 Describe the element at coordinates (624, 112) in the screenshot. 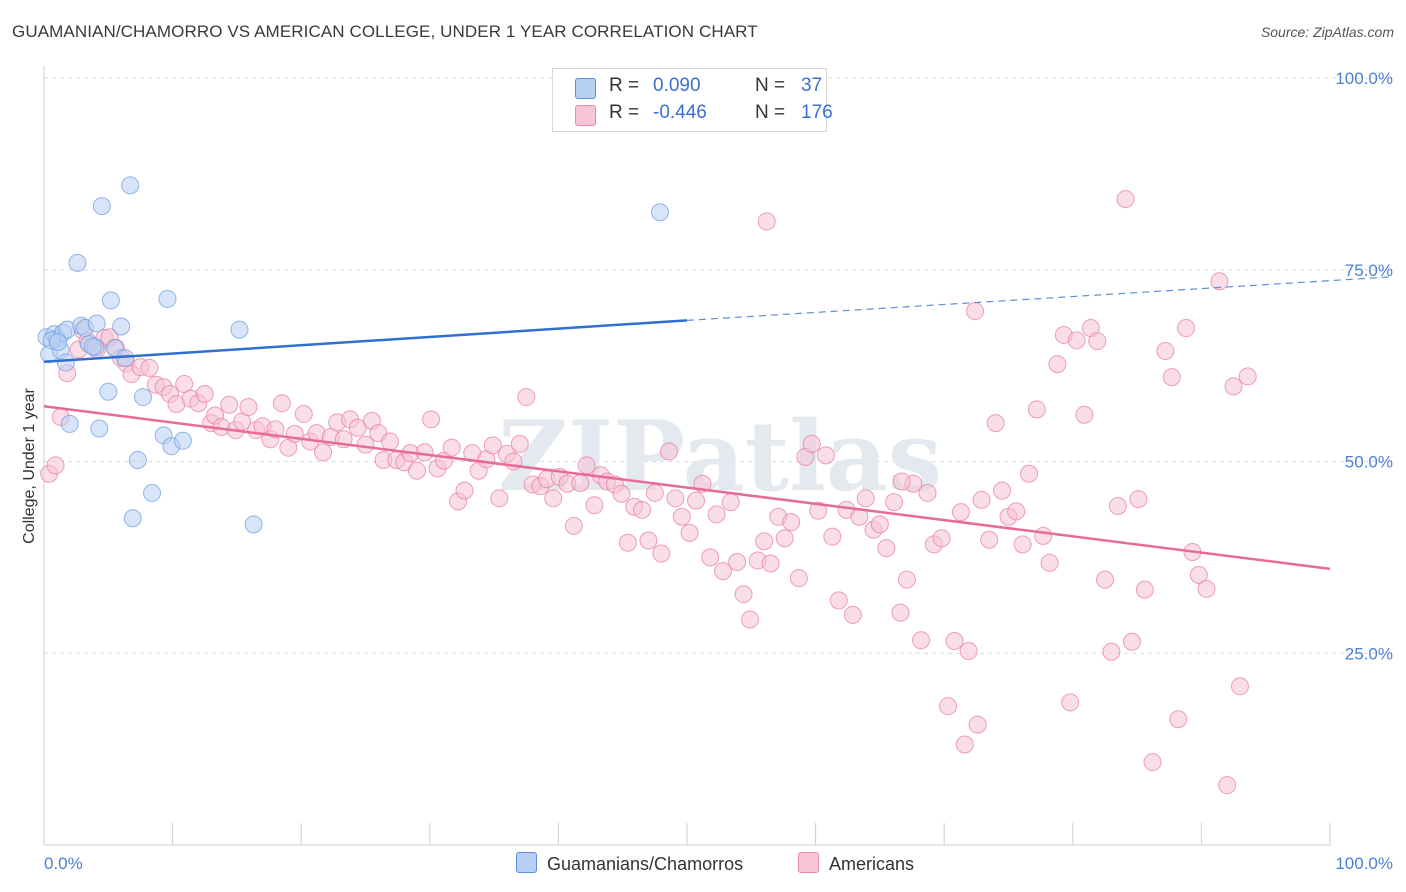

I see `legend-r-label: R =` at that location.